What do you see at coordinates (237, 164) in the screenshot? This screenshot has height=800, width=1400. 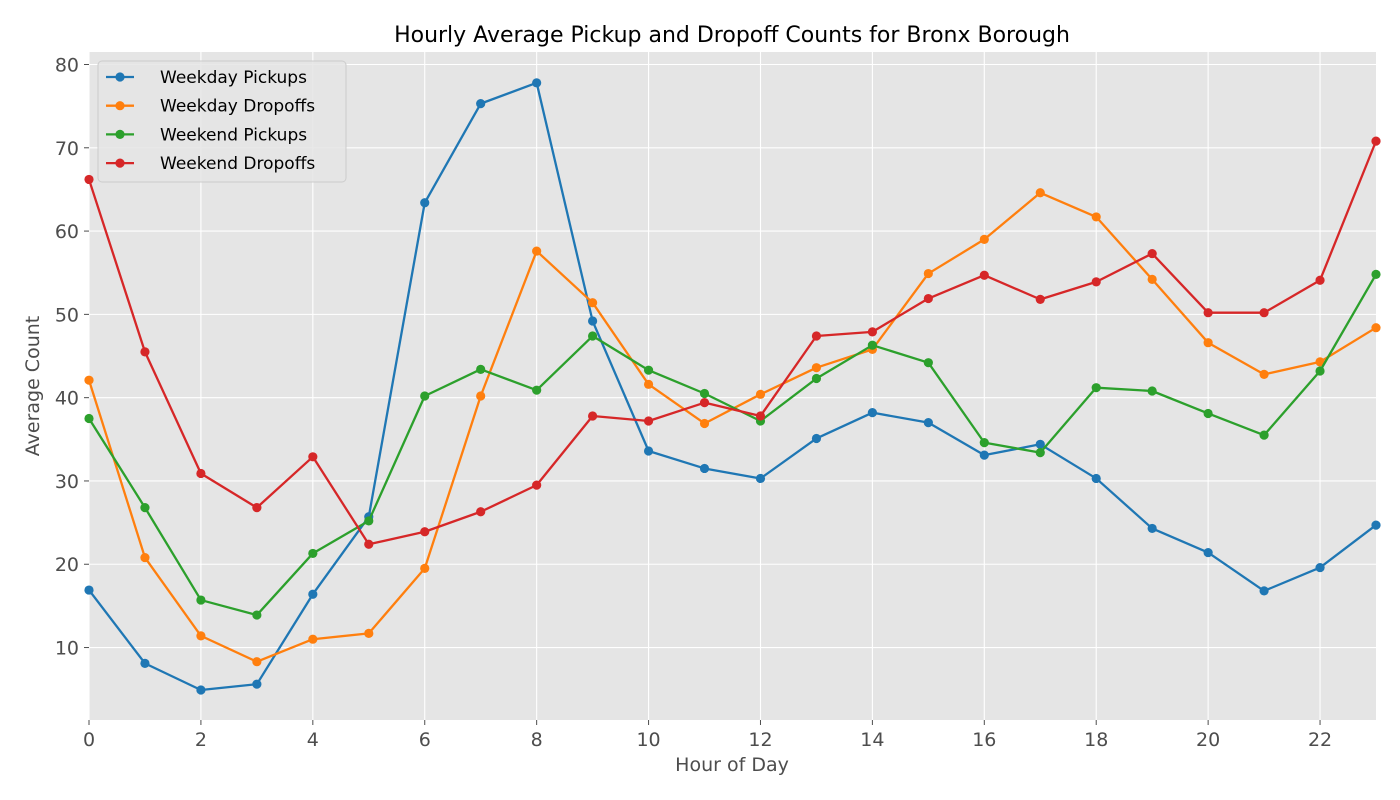 I see `legend-label: Weekend Dropoffs` at bounding box center [237, 164].